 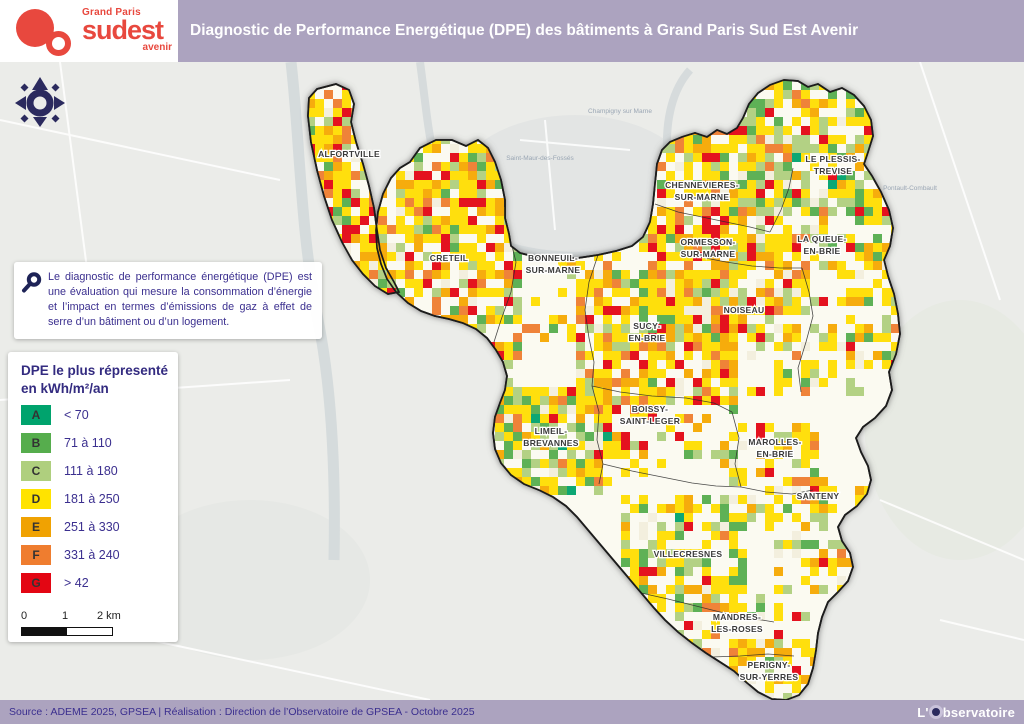 I want to click on legend-title: DPE le plus répresenté en kWh/m²/an, so click(x=95, y=379).